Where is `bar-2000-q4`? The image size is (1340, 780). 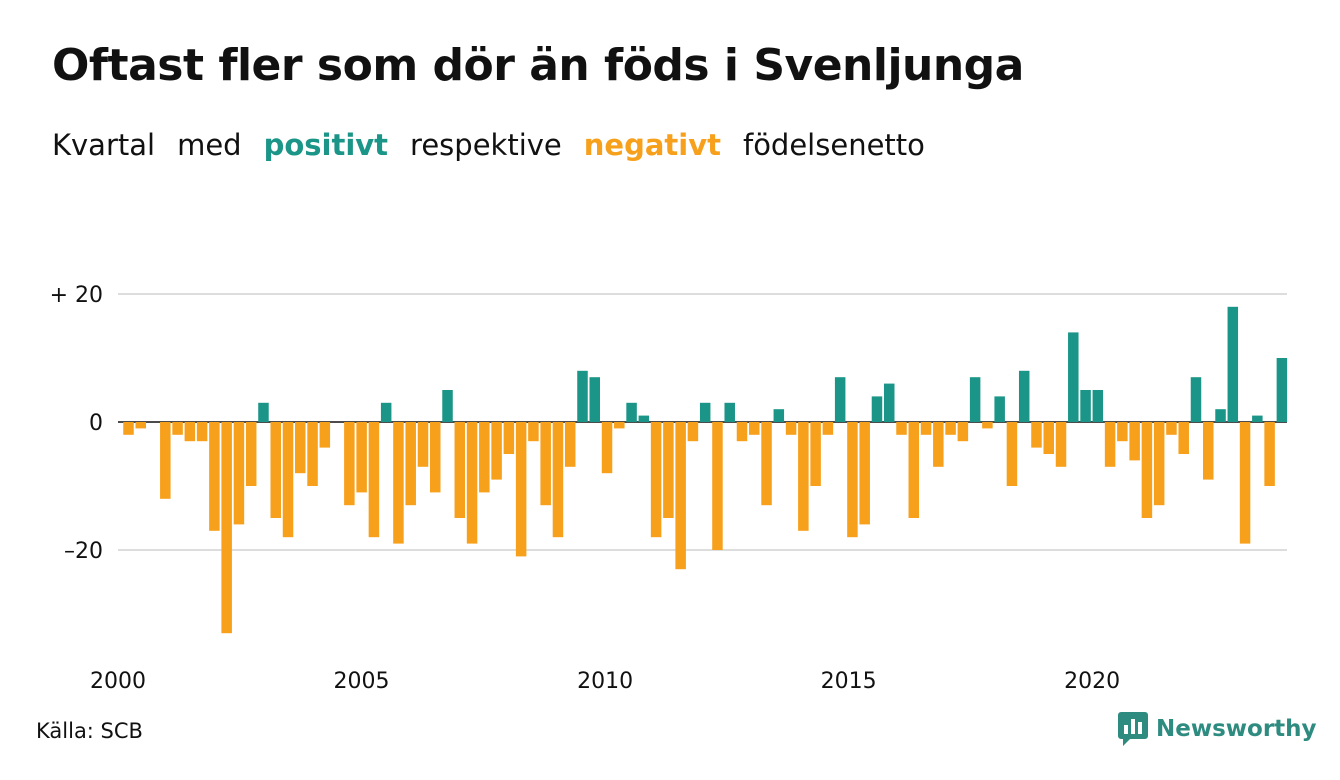
bar-2000-q4 is located at coordinates (165, 460).